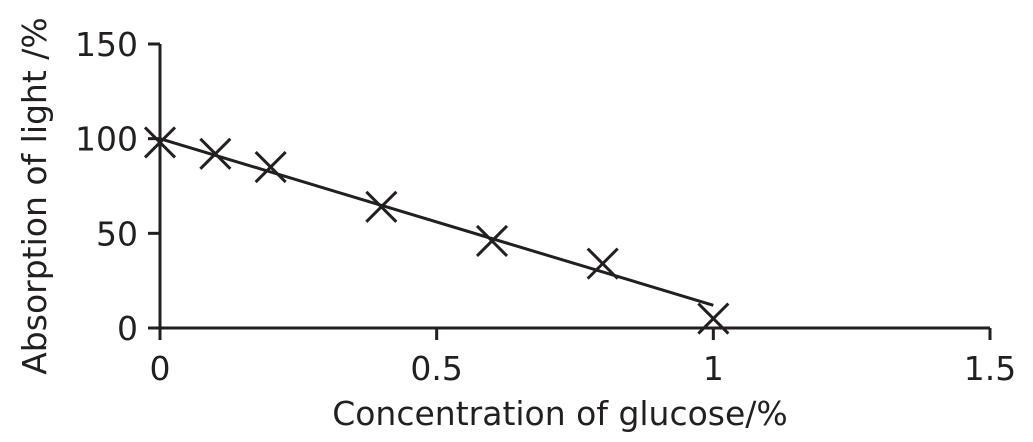 This screenshot has width=1033, height=442. What do you see at coordinates (106, 44) in the screenshot?
I see `y-tick-label: 150` at bounding box center [106, 44].